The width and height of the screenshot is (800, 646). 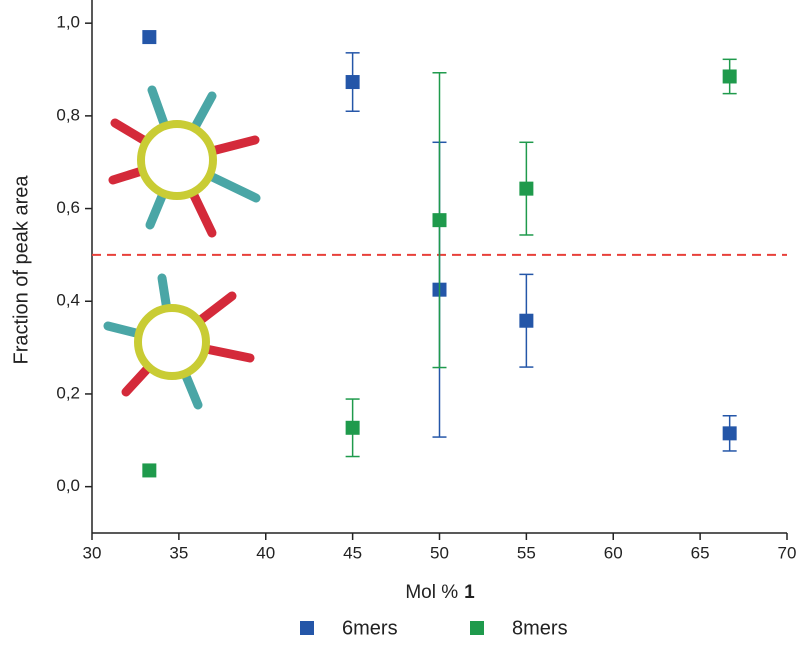 I want to click on y-tick-label: 0,8, so click(x=68, y=114).